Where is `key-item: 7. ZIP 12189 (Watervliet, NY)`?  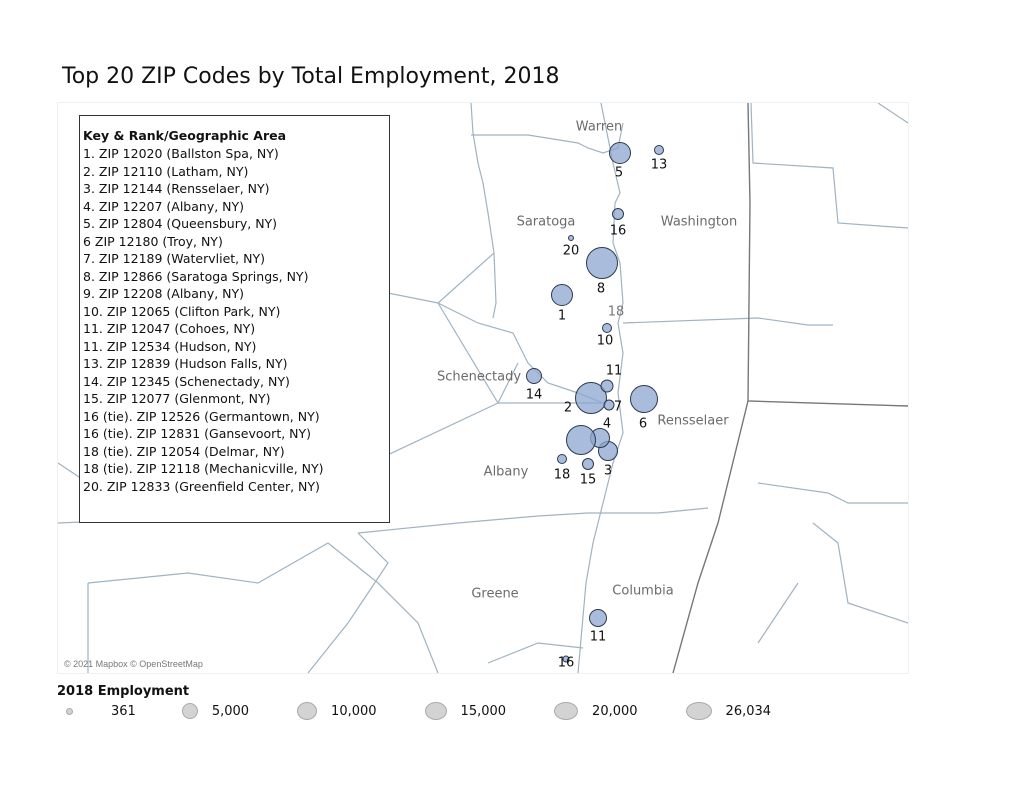 key-item: 7. ZIP 12189 (Watervliet, NY) is located at coordinates (174, 258).